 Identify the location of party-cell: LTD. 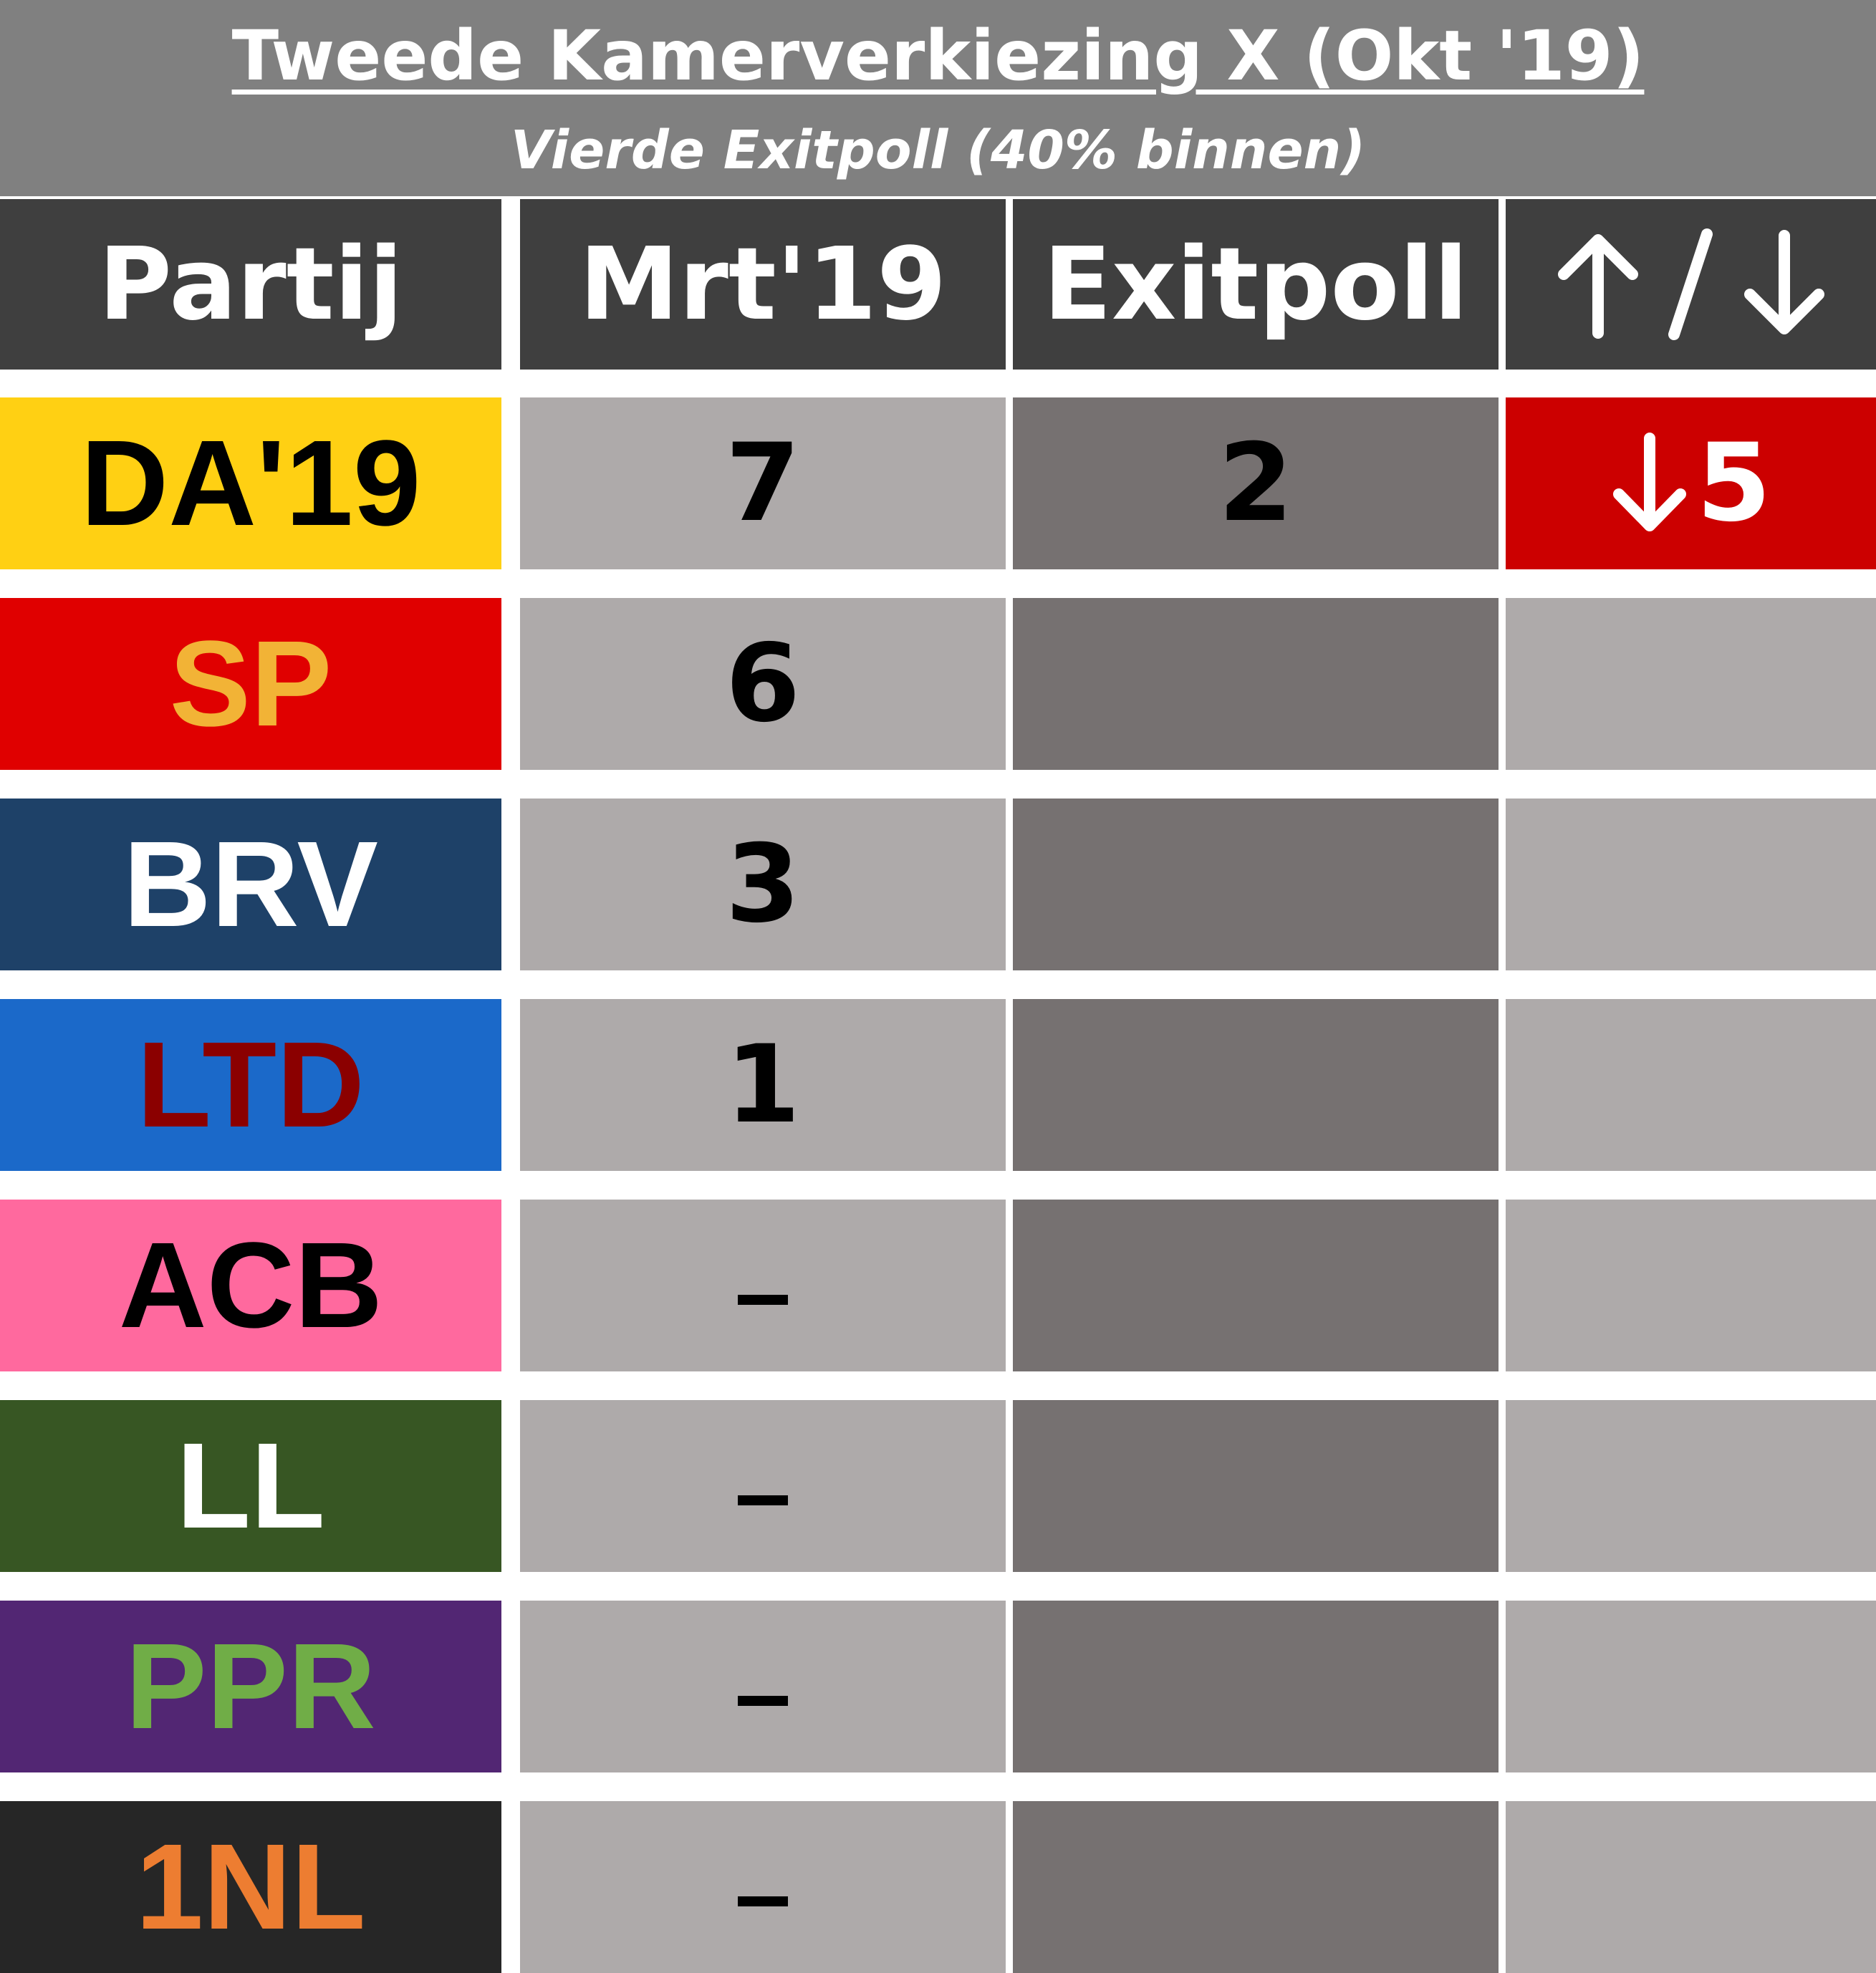
(250, 1085).